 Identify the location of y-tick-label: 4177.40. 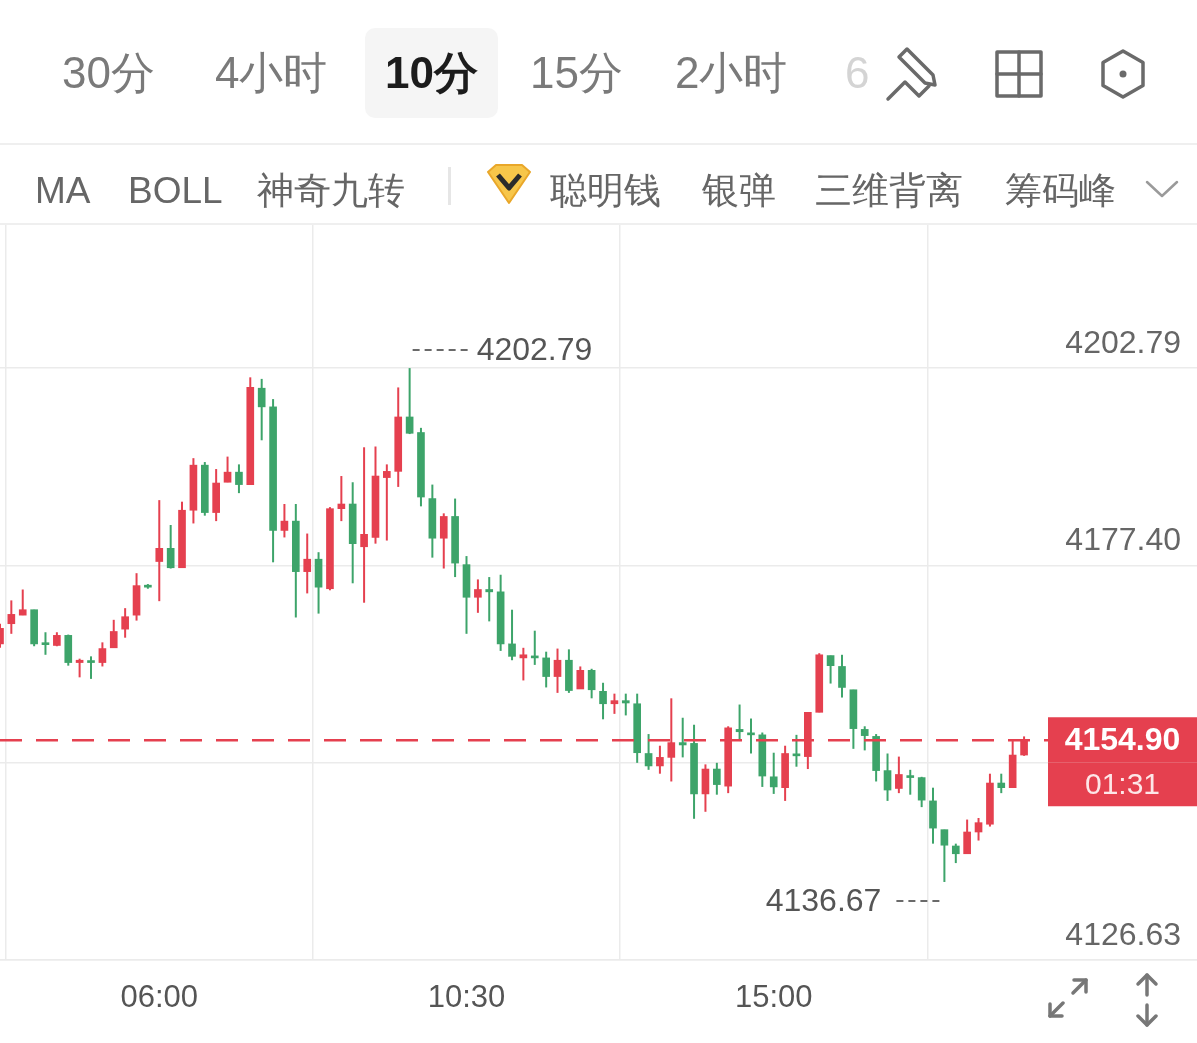
(1123, 539).